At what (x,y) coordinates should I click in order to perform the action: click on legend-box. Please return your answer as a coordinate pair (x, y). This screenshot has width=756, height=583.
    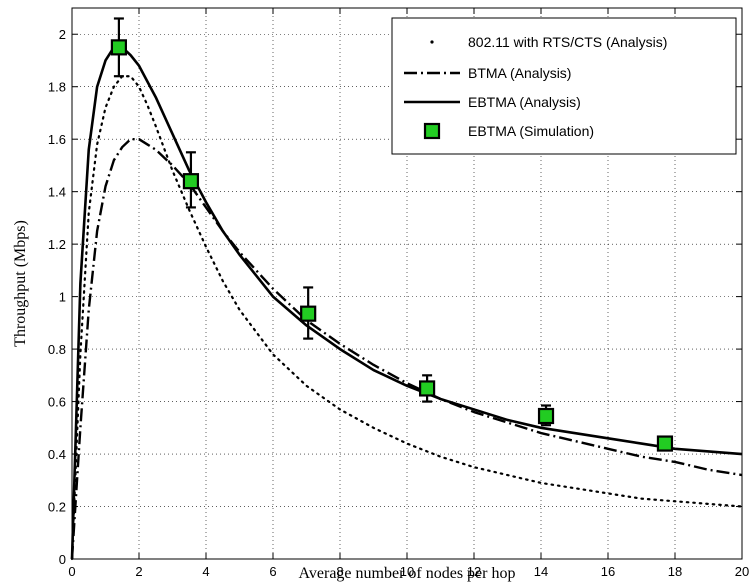
    Looking at the image, I should click on (564, 86).